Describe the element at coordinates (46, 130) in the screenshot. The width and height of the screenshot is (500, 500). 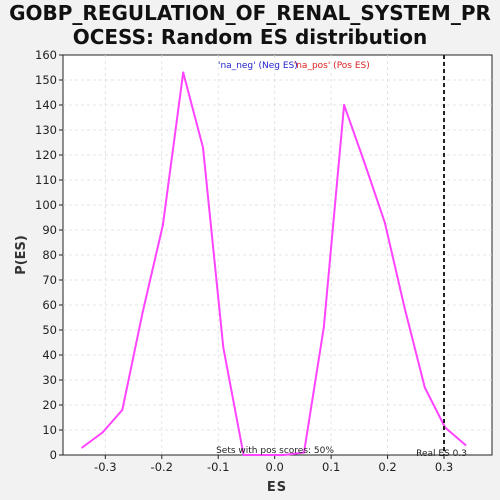
I see `y-tick-label: 130` at that location.